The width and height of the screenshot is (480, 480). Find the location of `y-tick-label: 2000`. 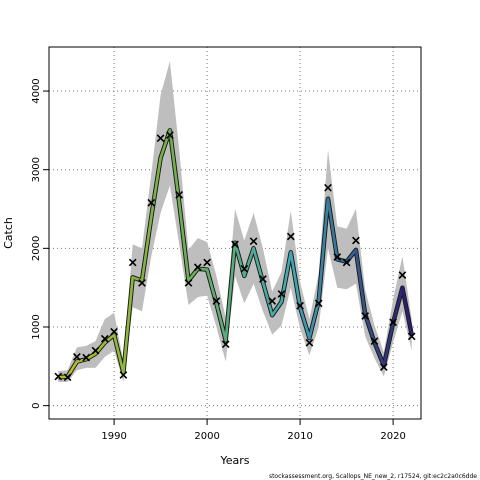

y-tick-label: 2000 is located at coordinates (36, 248).